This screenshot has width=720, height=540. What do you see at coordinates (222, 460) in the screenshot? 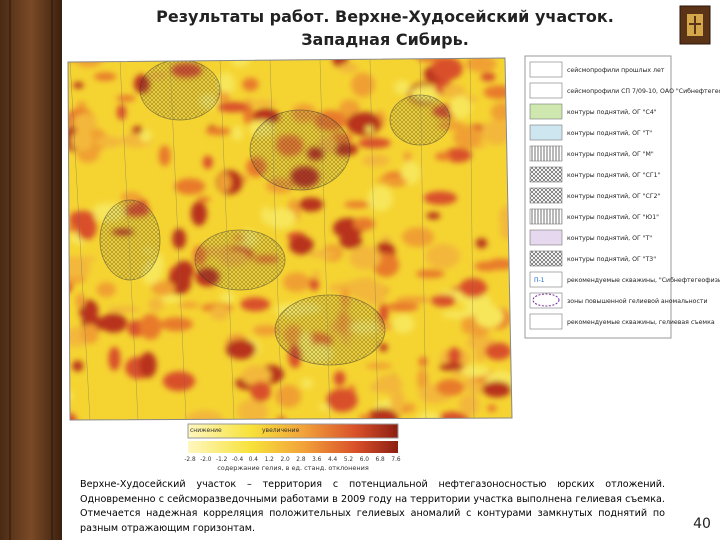
I see `scale-tick-label: -1.2` at bounding box center [222, 460].